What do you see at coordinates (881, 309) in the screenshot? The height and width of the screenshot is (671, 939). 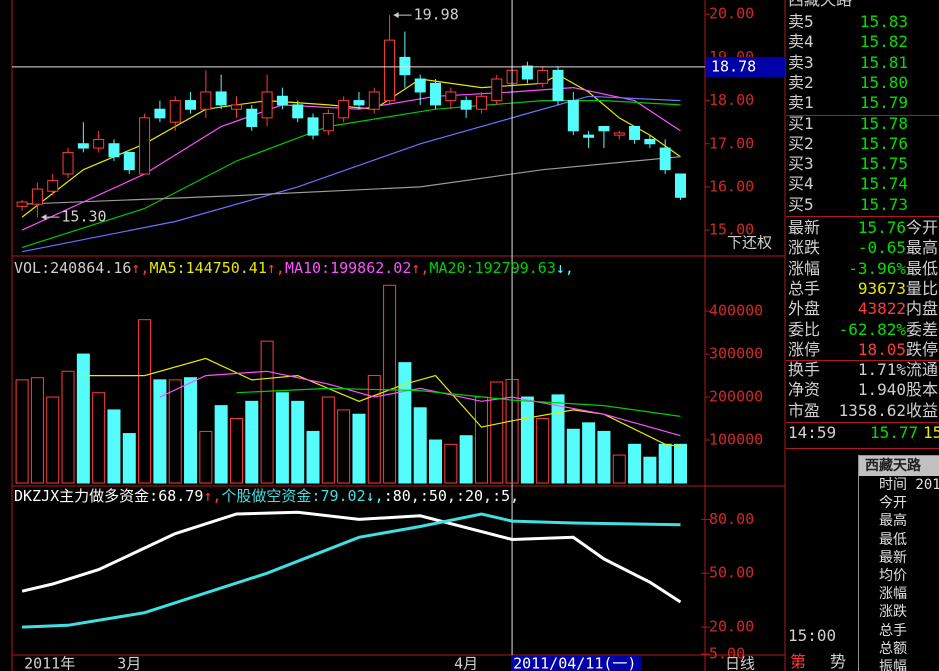 I see `stat-value: 43822` at bounding box center [881, 309].